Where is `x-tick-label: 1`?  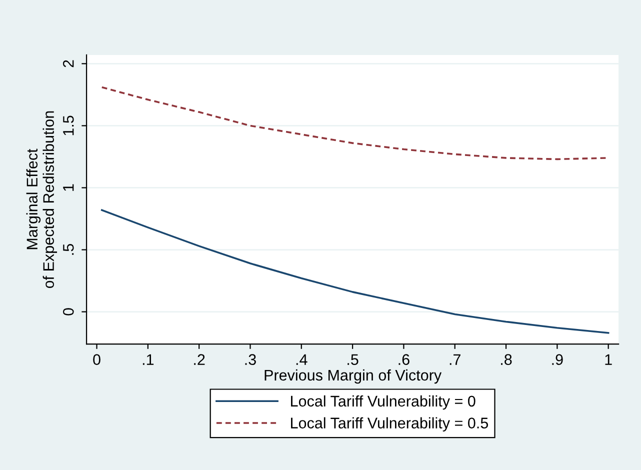
x-tick-label: 1 is located at coordinates (608, 359).